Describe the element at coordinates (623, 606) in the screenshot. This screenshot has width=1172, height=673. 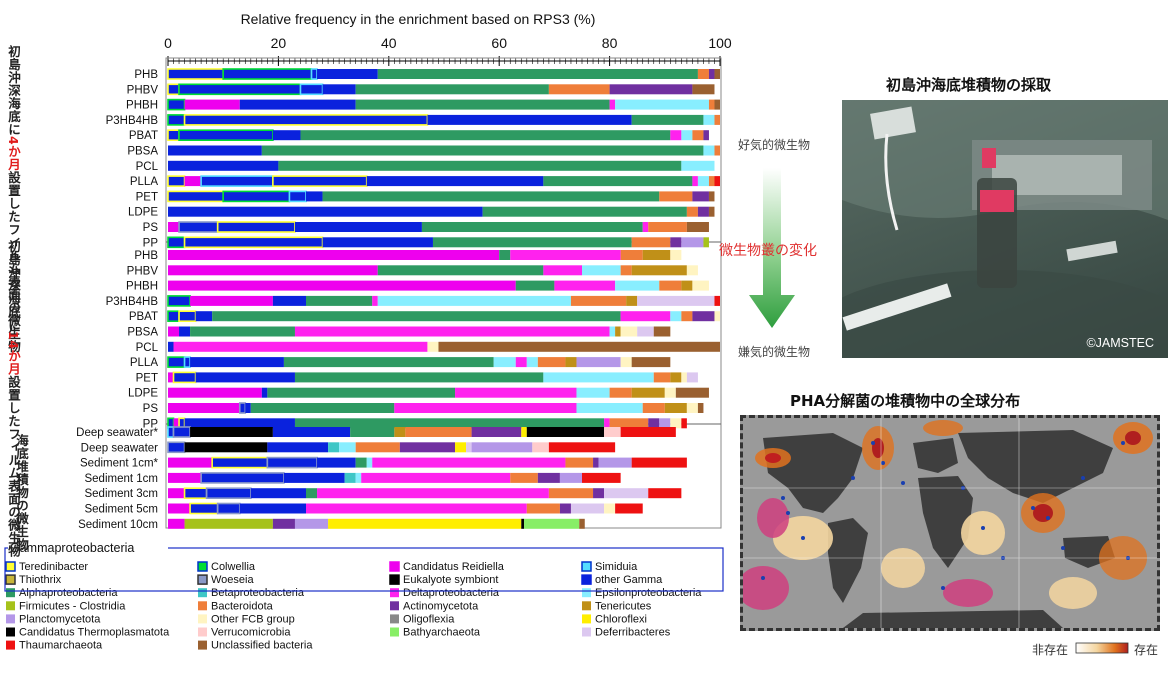
I see `legend-label-tener: Tenericutes` at that location.